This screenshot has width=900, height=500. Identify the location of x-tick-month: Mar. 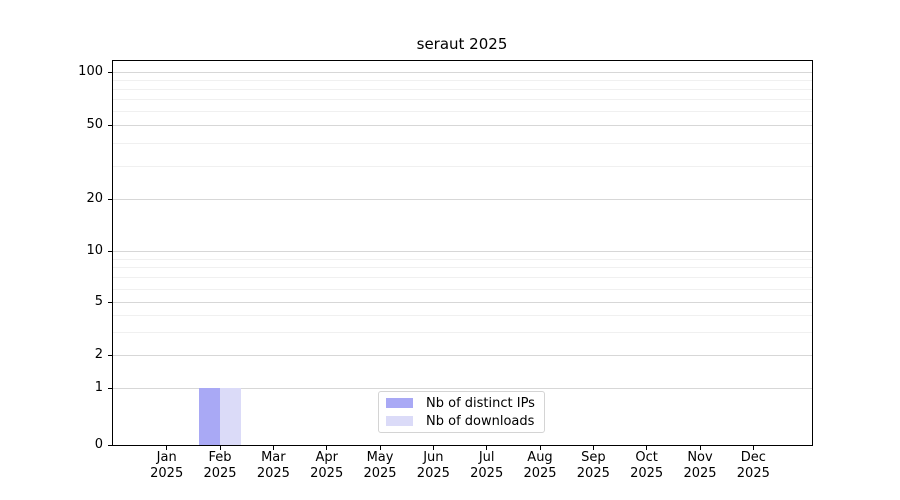
(273, 457).